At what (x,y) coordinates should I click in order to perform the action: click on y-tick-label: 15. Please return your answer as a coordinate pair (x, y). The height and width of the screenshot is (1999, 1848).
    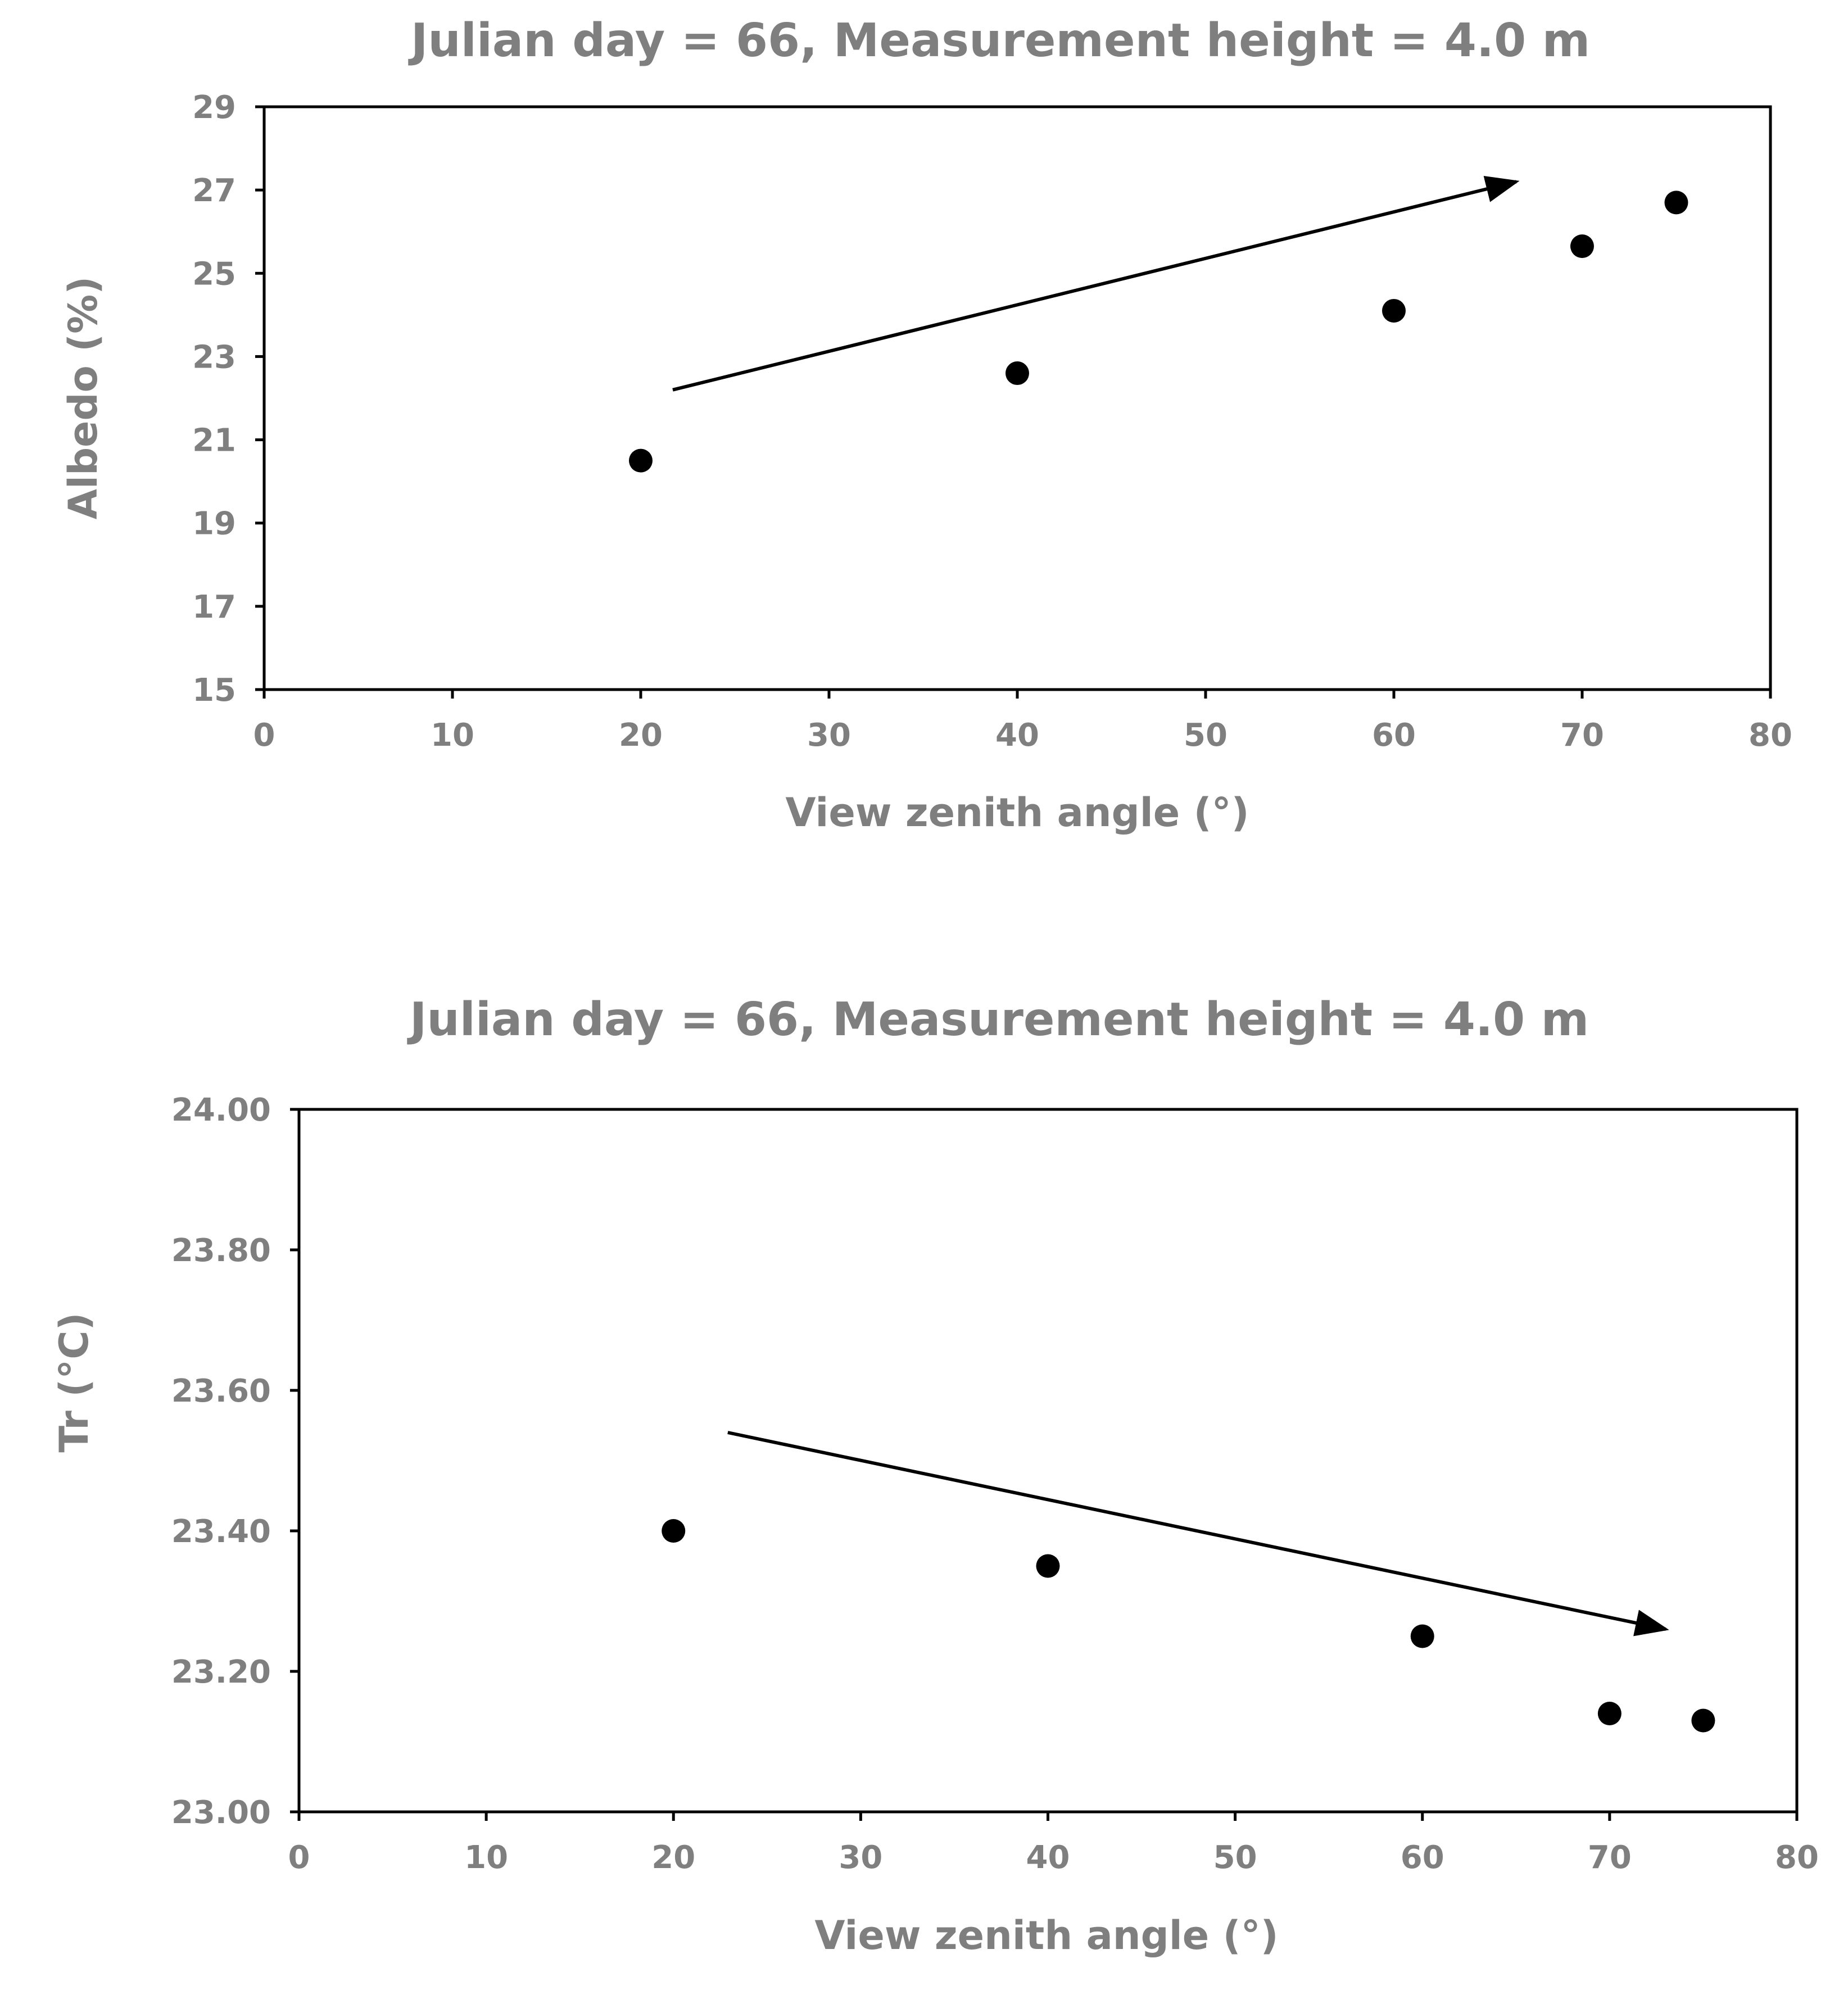
    Looking at the image, I should click on (214, 690).